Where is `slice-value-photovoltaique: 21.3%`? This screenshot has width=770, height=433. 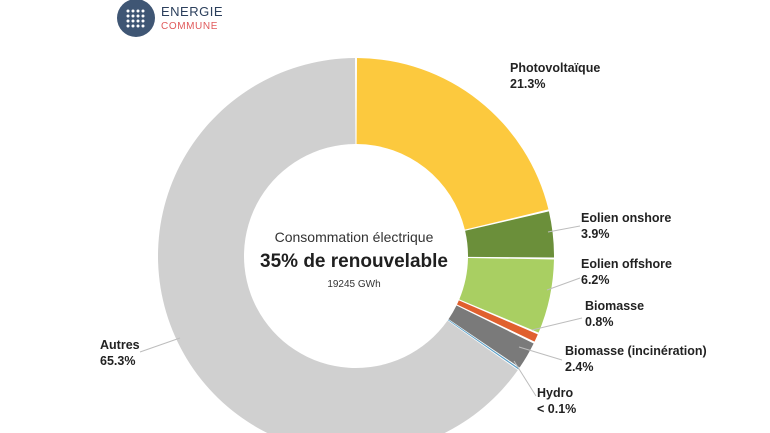 slice-value-photovoltaique: 21.3% is located at coordinates (527, 84).